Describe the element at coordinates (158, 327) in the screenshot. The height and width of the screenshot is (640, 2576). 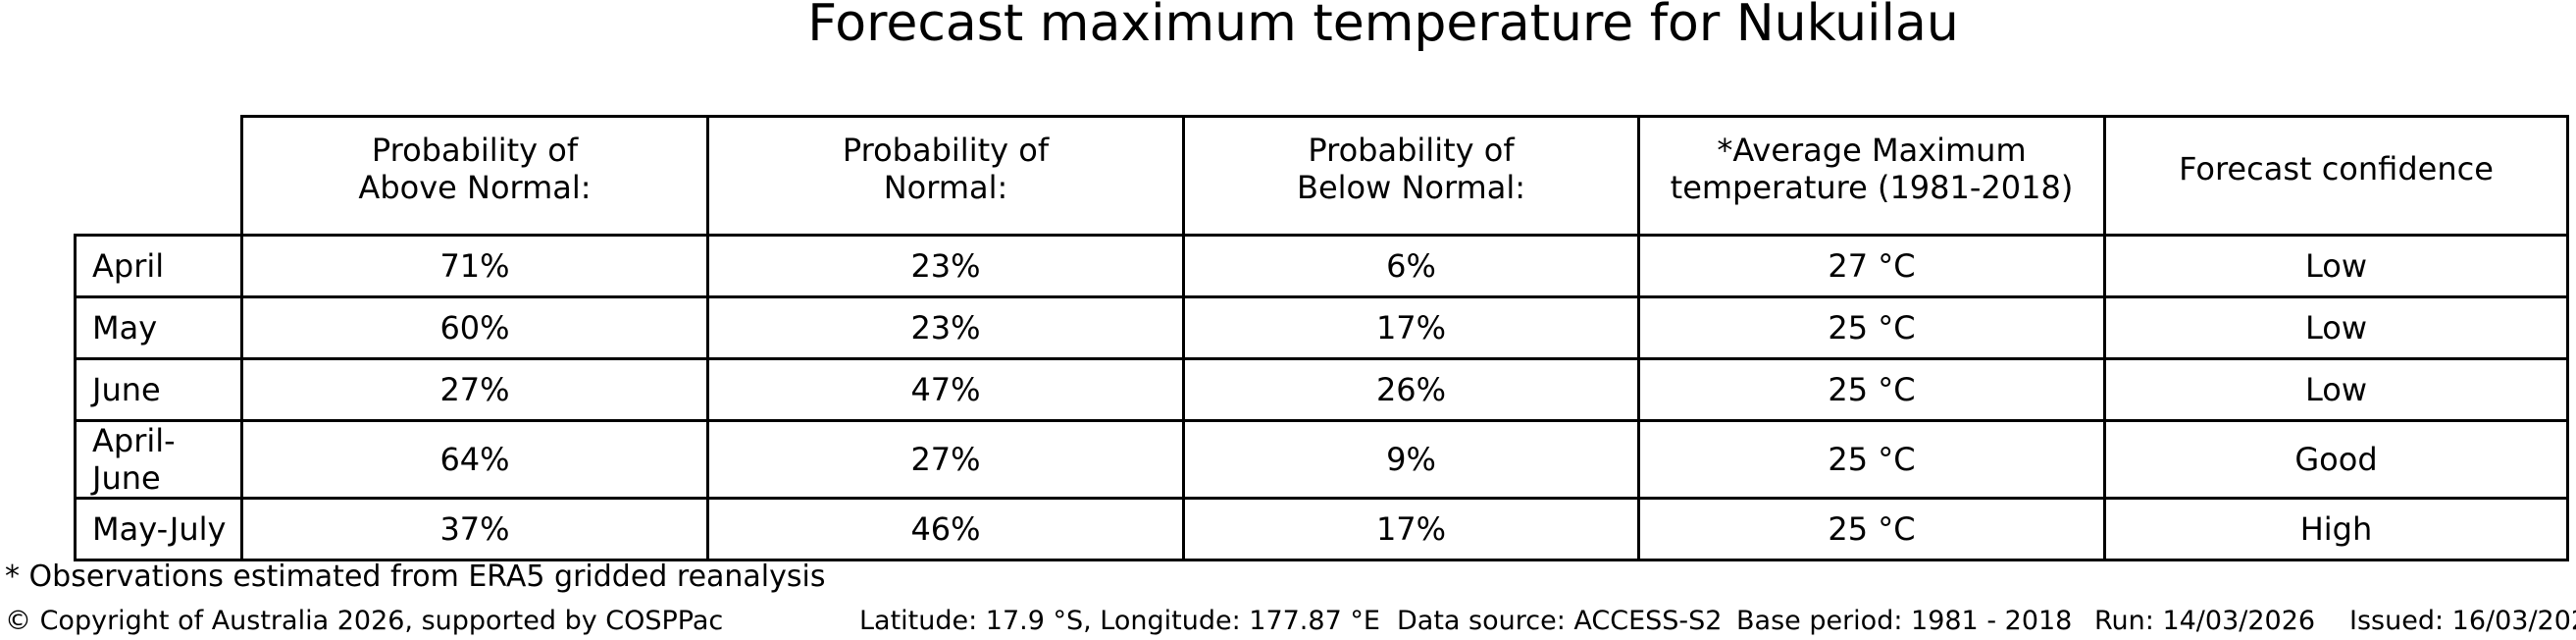
I see `row-label: May` at that location.